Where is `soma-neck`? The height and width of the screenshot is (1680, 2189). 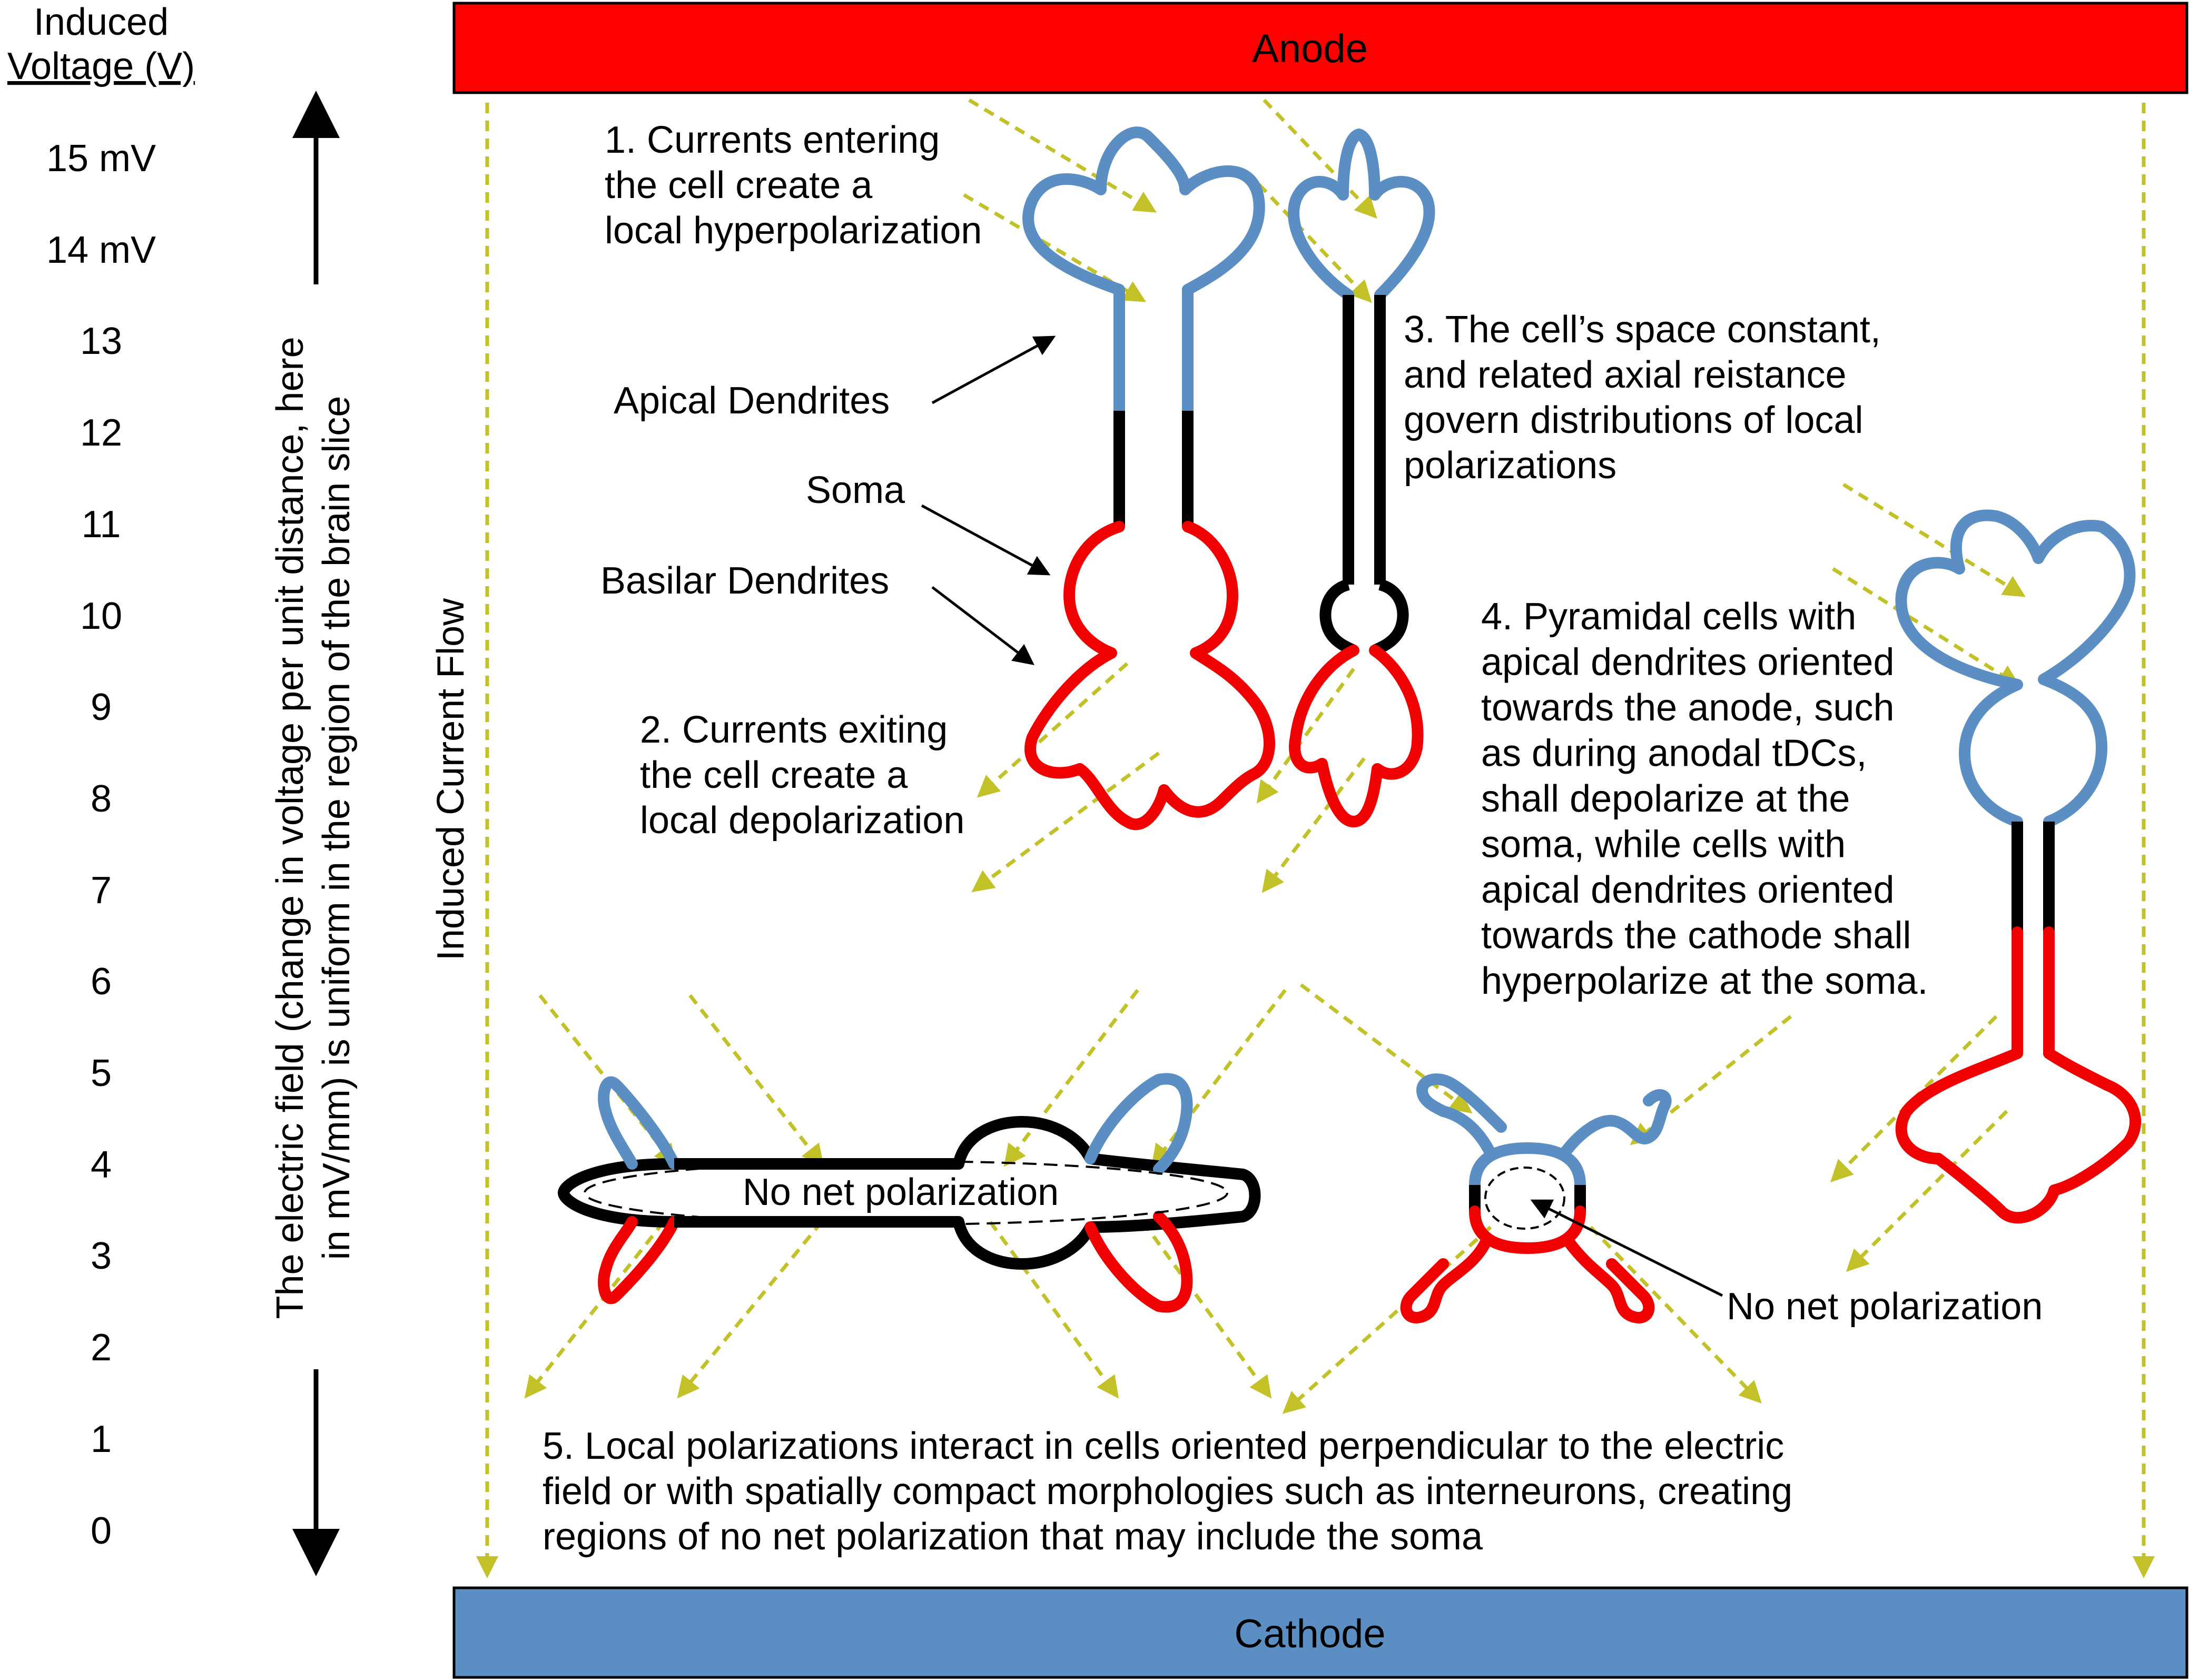 soma-neck is located at coordinates (1154, 469).